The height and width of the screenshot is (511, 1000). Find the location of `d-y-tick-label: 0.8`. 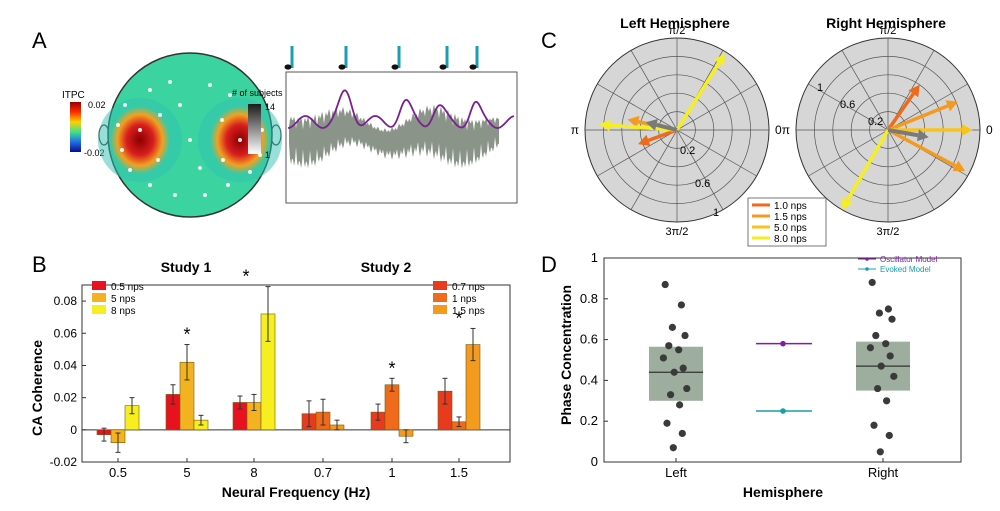

d-y-tick-label: 0.8 is located at coordinates (589, 298).